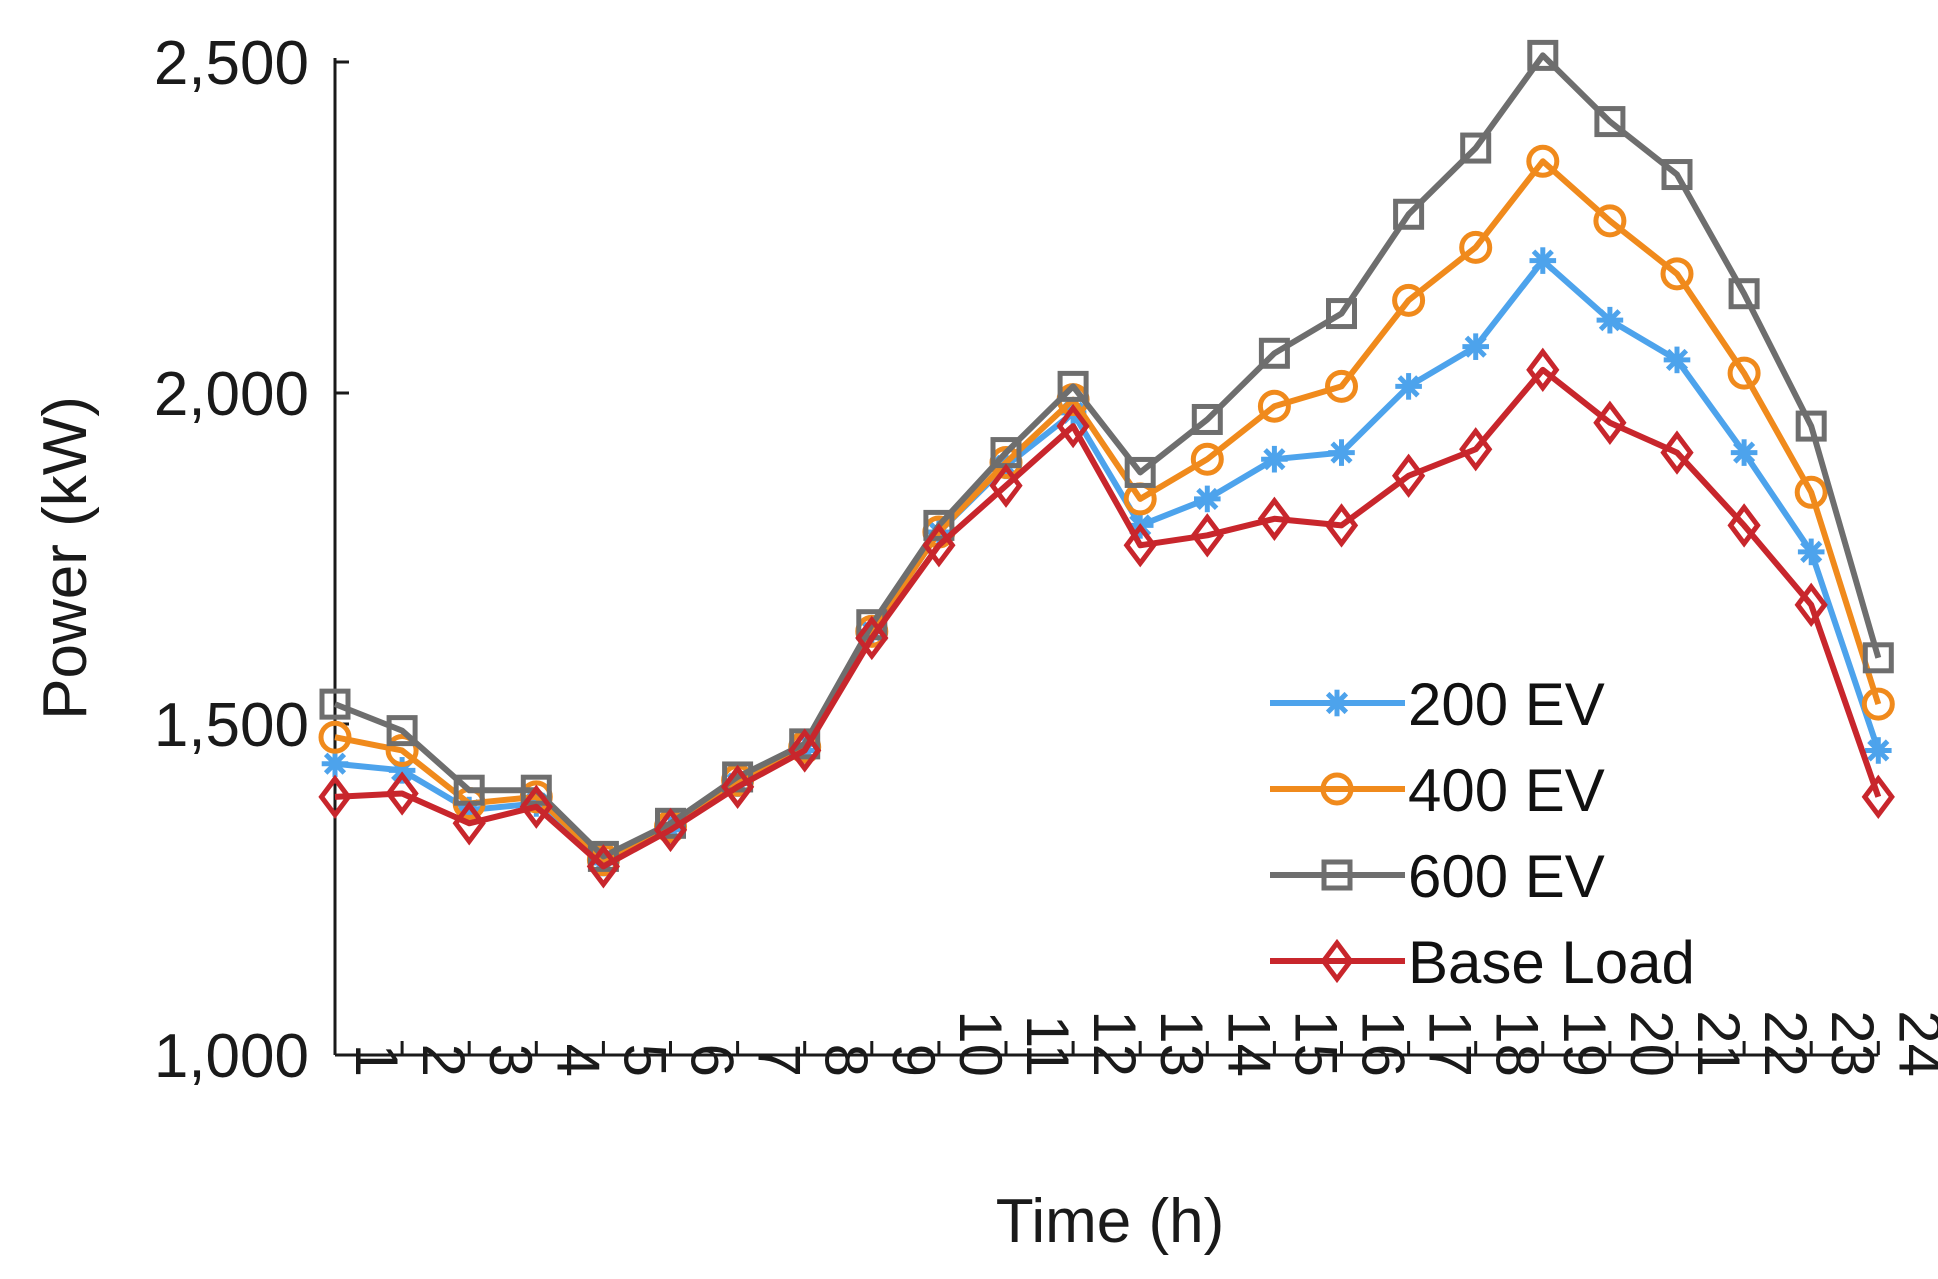 Image resolution: width=1938 pixels, height=1279 pixels. What do you see at coordinates (1584, 1043) in the screenshot?
I see `x-tick-label: 19` at bounding box center [1584, 1043].